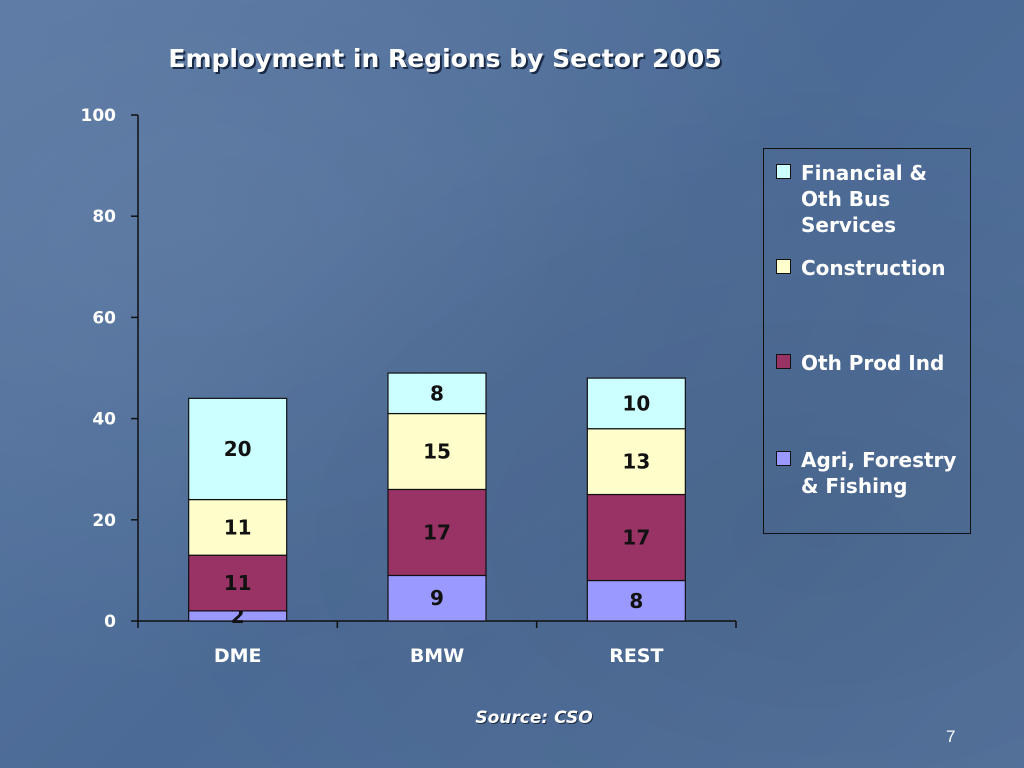 The width and height of the screenshot is (1024, 768). What do you see at coordinates (104, 420) in the screenshot?
I see `y-tick-label-40: 40` at bounding box center [104, 420].